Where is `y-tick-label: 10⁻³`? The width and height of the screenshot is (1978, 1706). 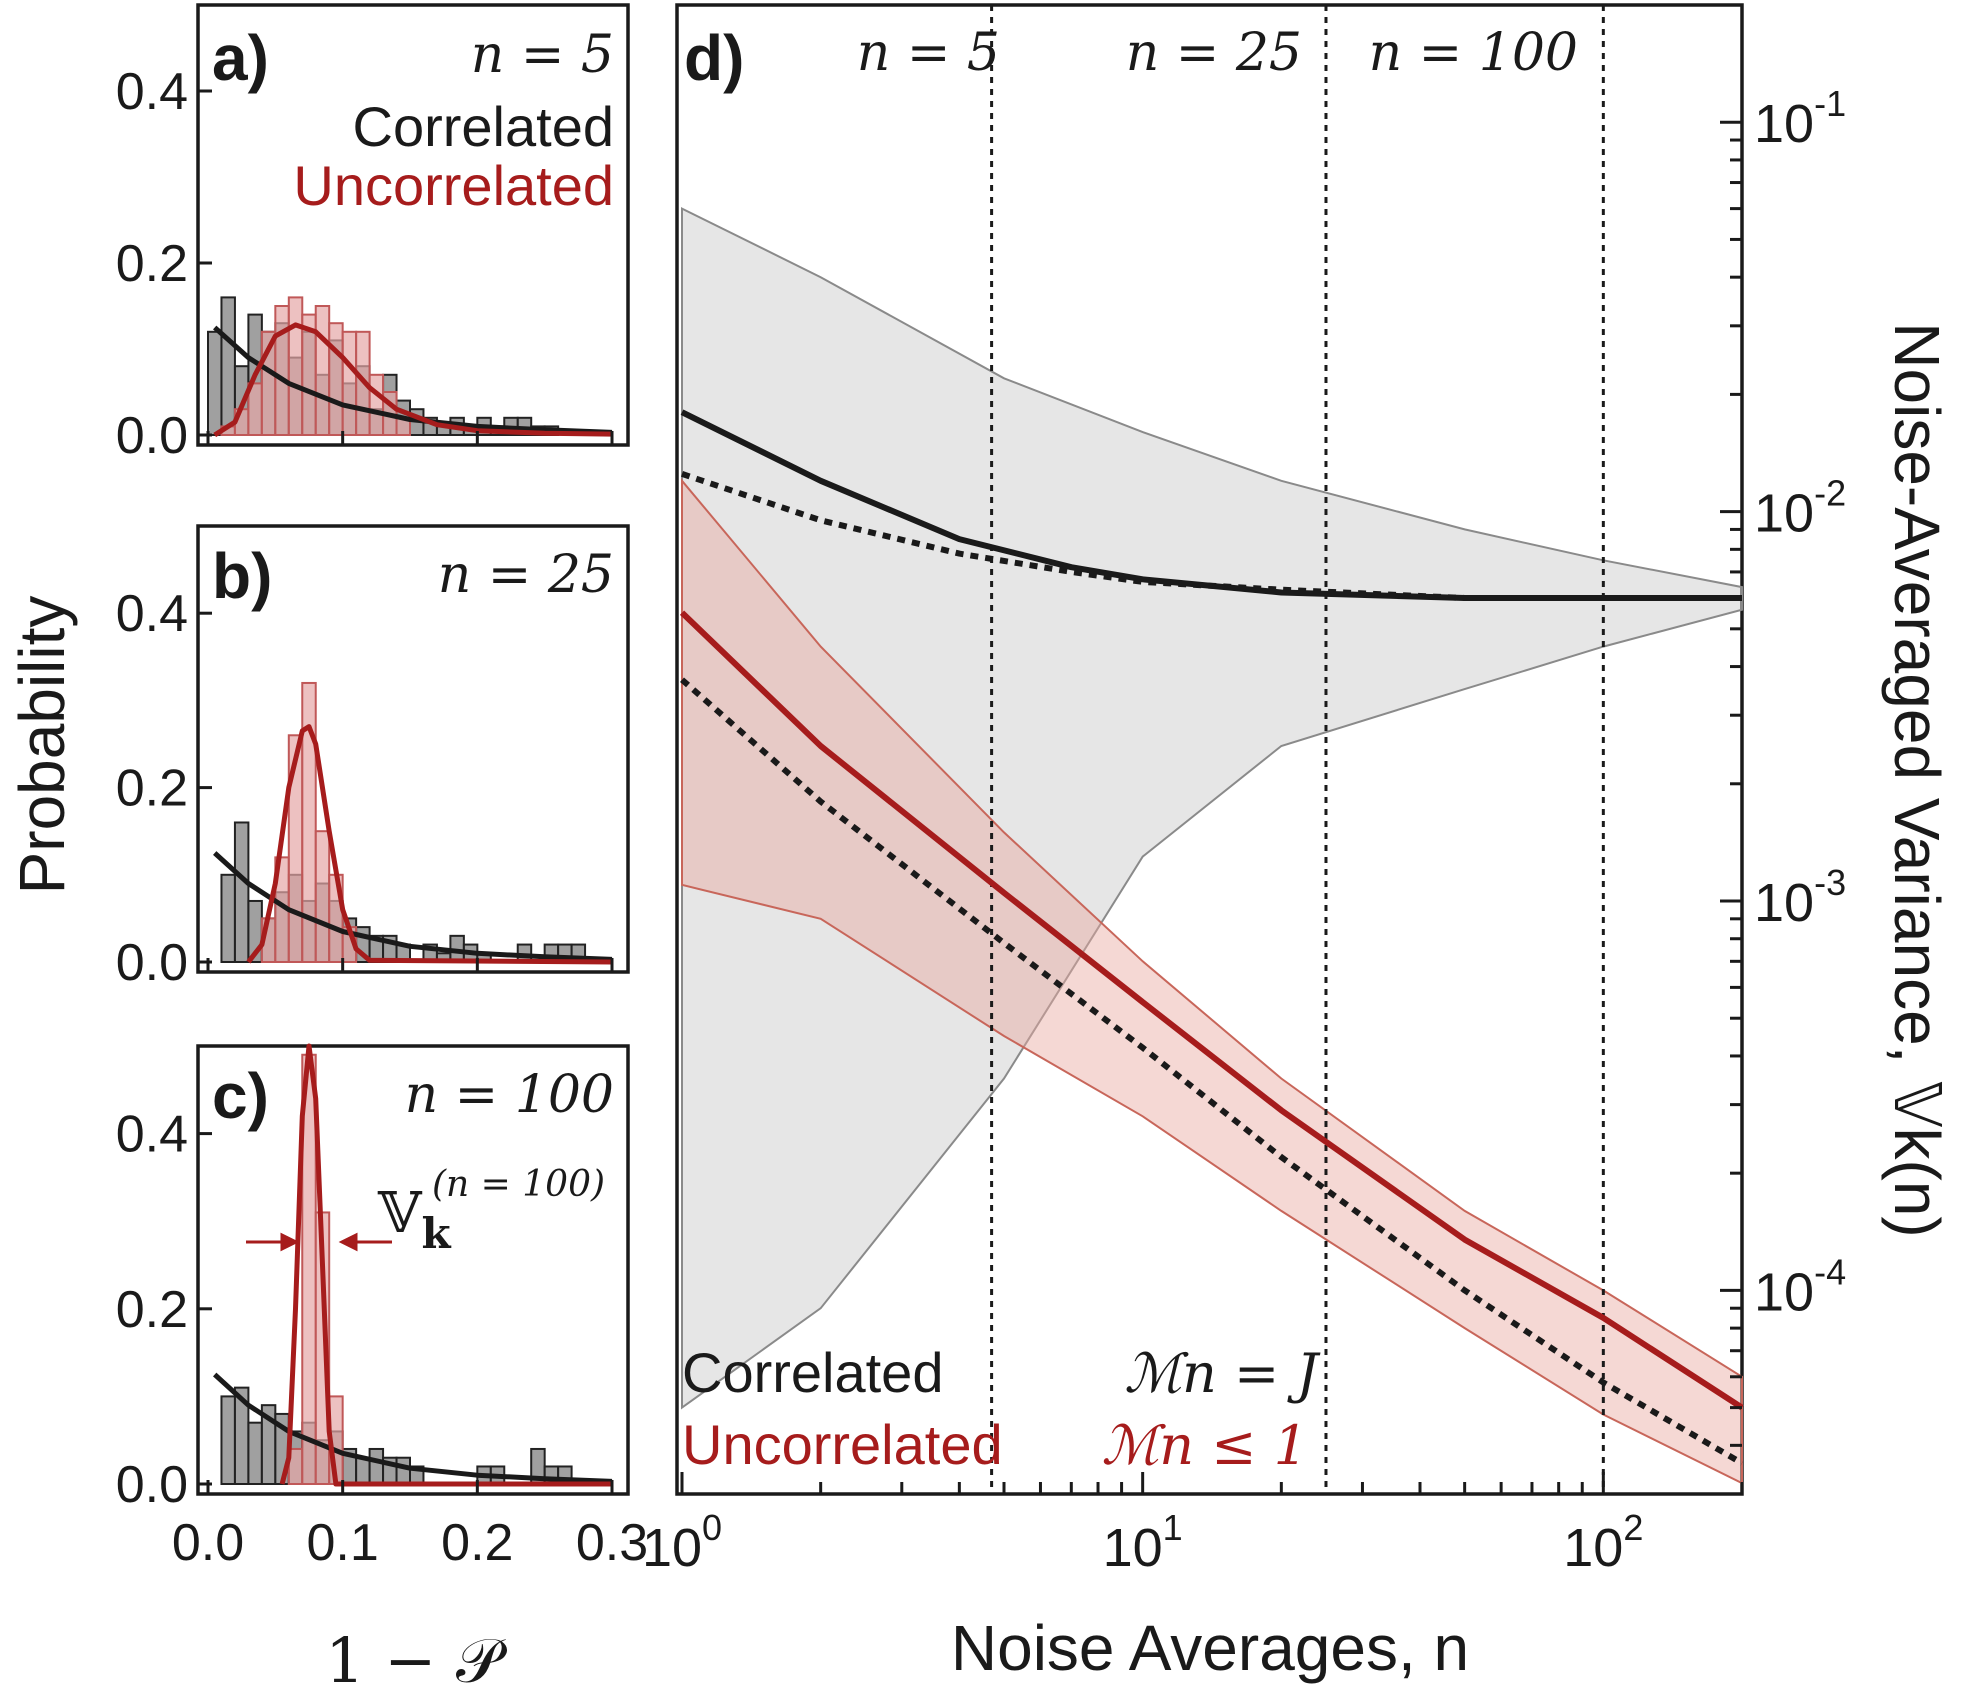
y-tick-label: 10⁻³ is located at coordinates (1800, 897).